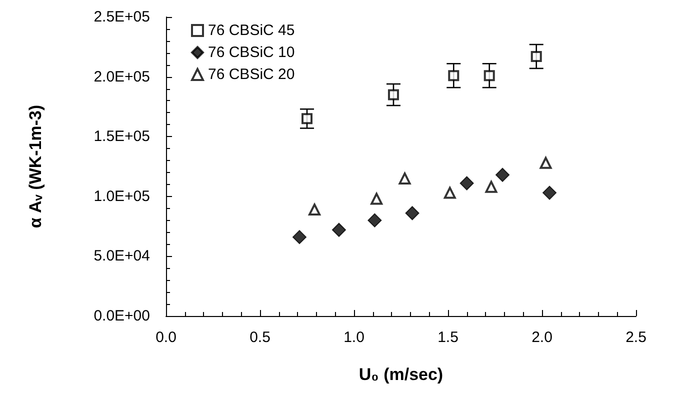 The width and height of the screenshot is (673, 410). Describe the element at coordinates (166, 337) in the screenshot. I see `x-tick-label: 0.0` at that location.